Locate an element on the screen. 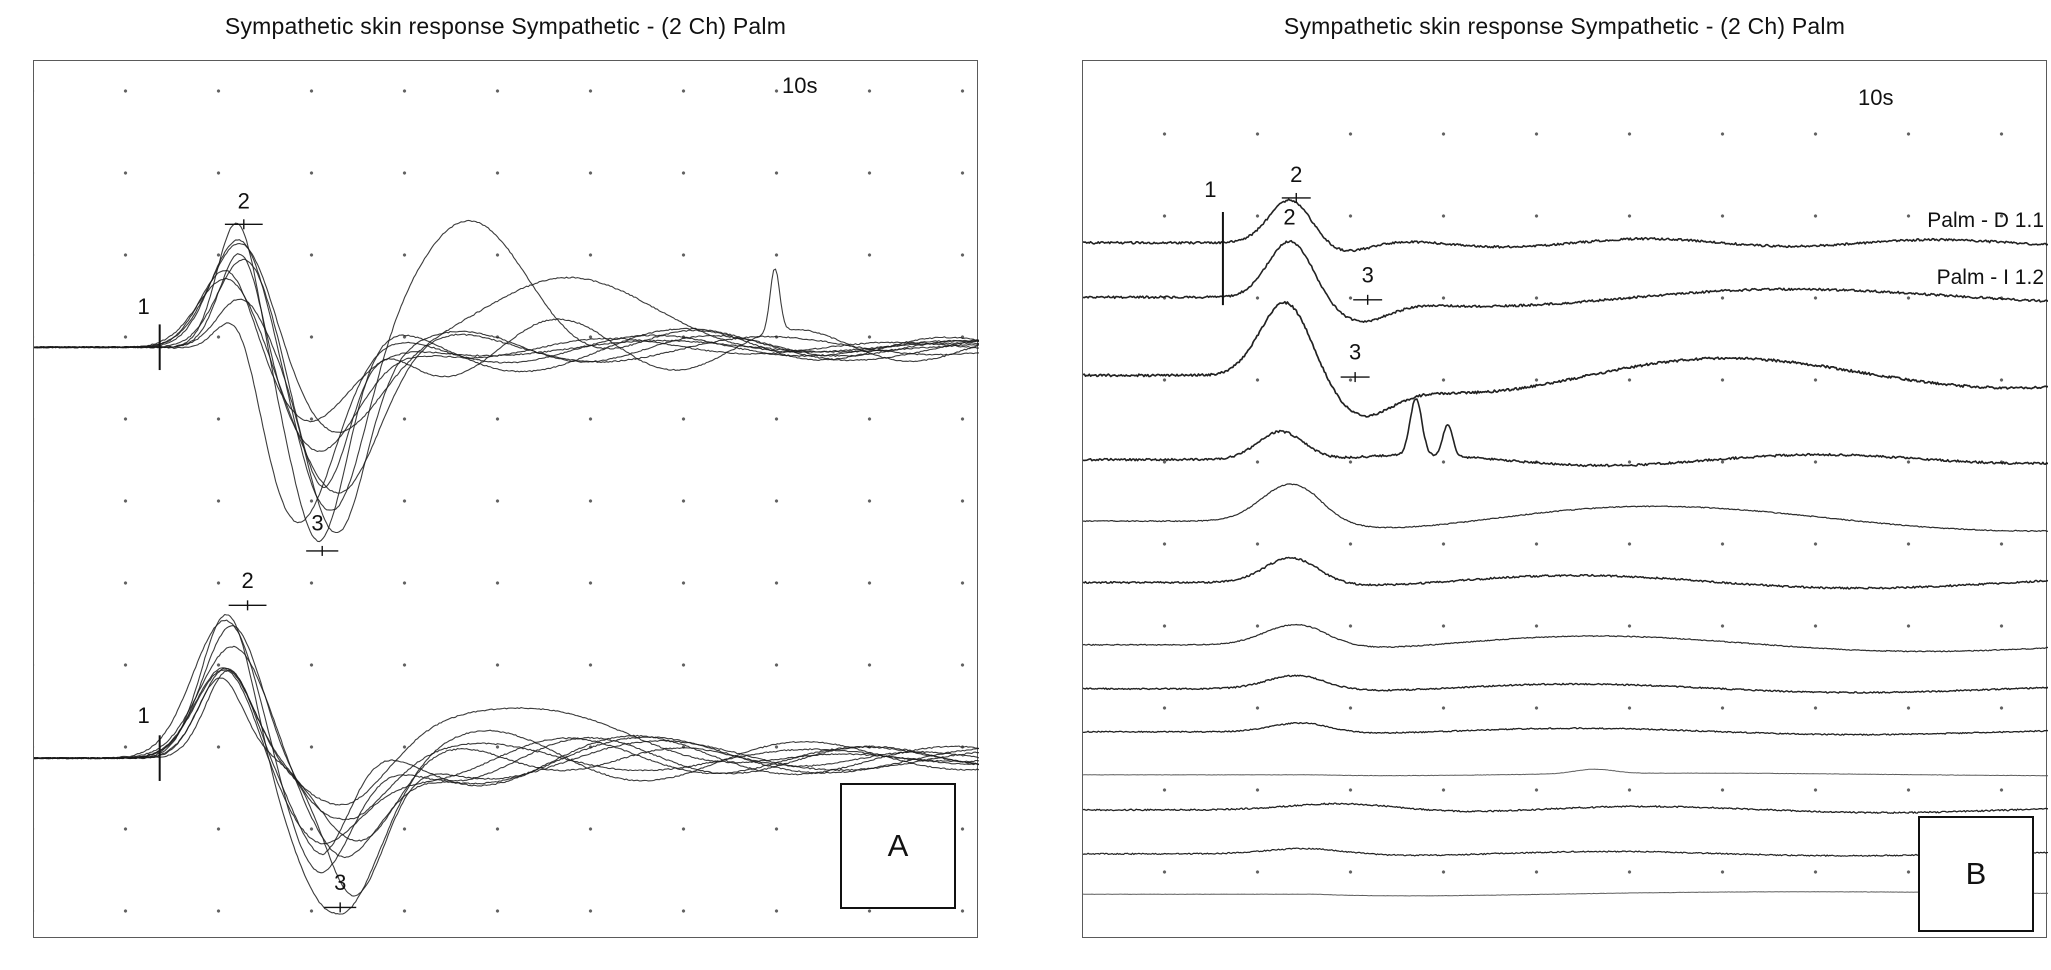 The width and height of the screenshot is (2051, 970). panel-a-label: A is located at coordinates (898, 845).